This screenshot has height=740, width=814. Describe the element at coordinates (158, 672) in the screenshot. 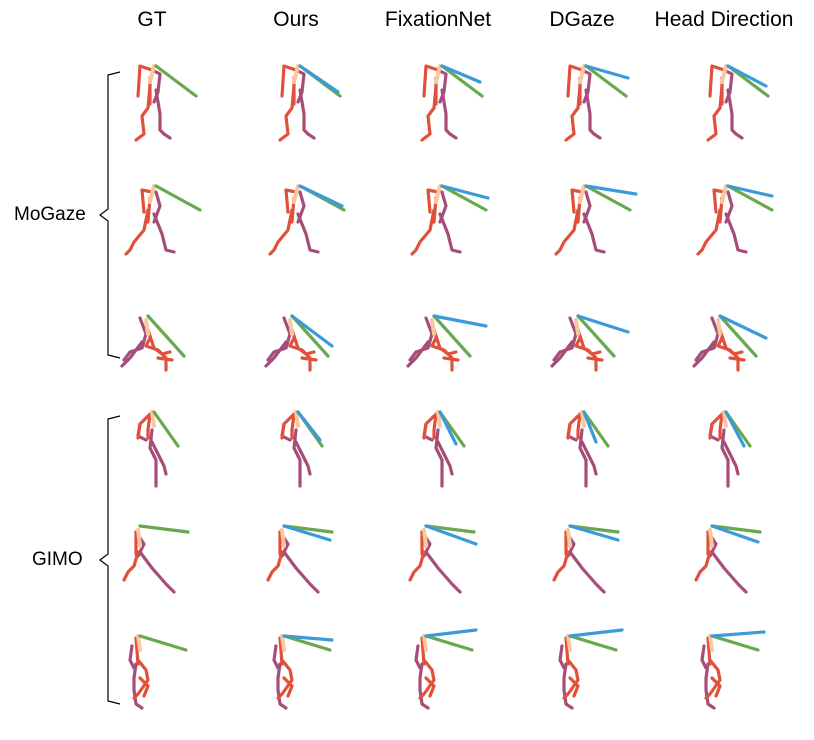

I see `pose-figure-r6-c1` at that location.